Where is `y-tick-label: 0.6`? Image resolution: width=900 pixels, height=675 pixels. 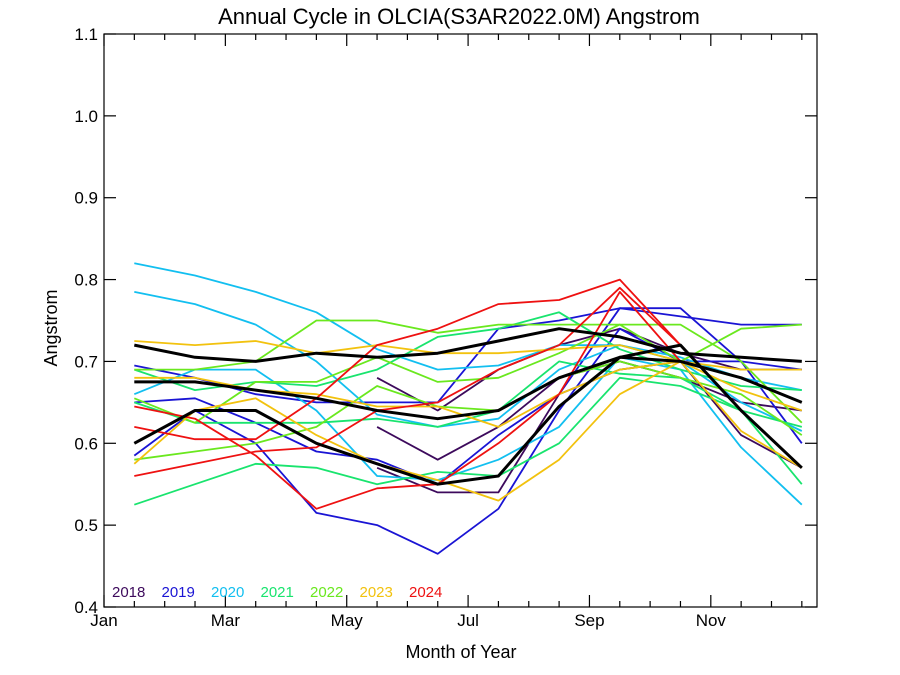
y-tick-label: 0.6 is located at coordinates (86, 443).